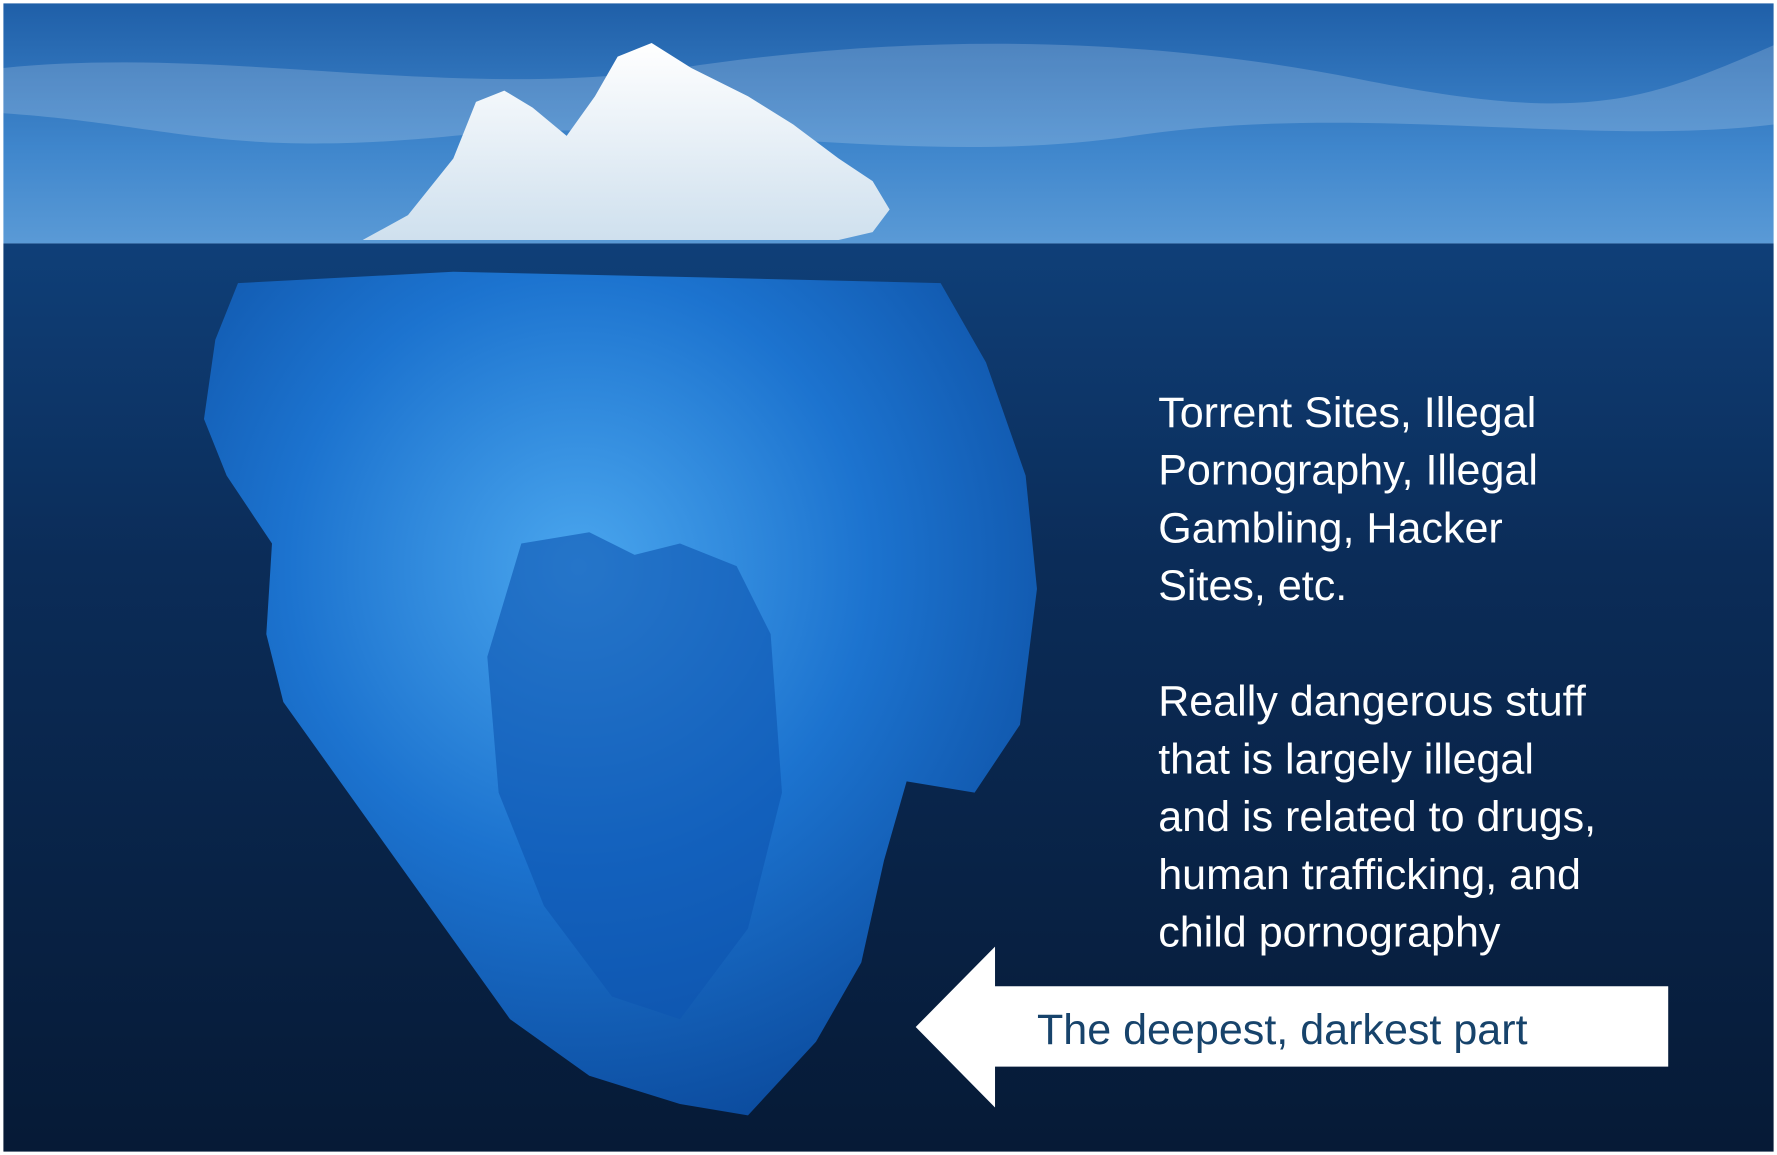 The height and width of the screenshot is (1155, 1777). I want to click on callout-arrow, so click(1292, 1027).